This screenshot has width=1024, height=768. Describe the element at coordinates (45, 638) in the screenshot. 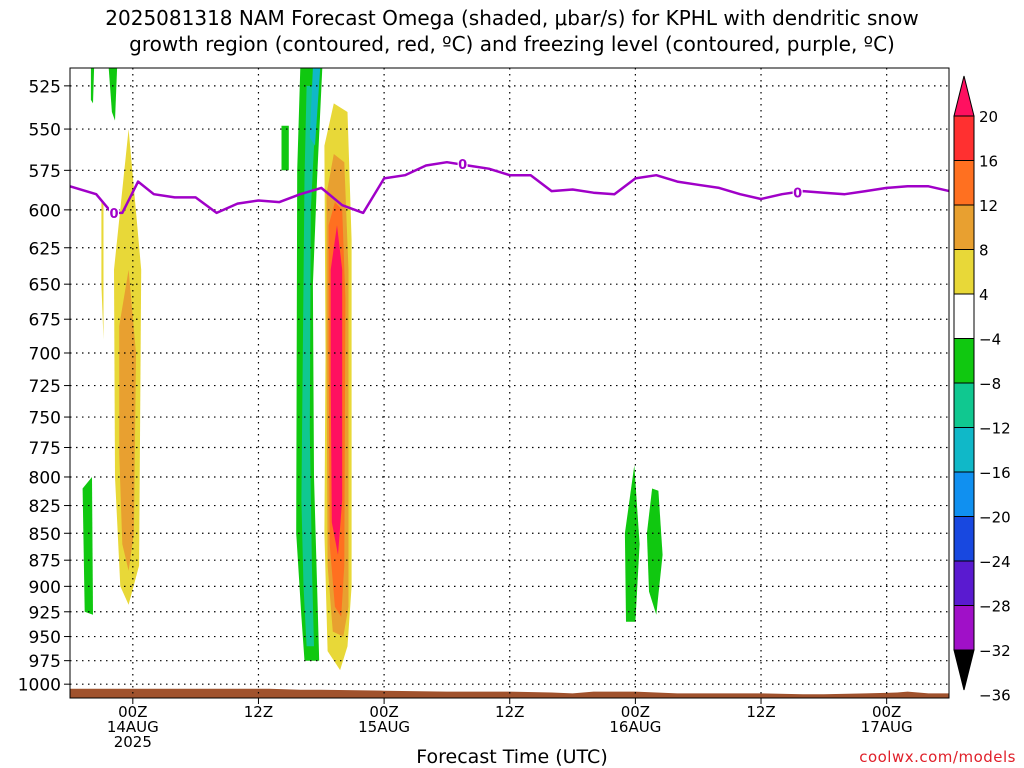

I see `y-tick-label: 950` at that location.